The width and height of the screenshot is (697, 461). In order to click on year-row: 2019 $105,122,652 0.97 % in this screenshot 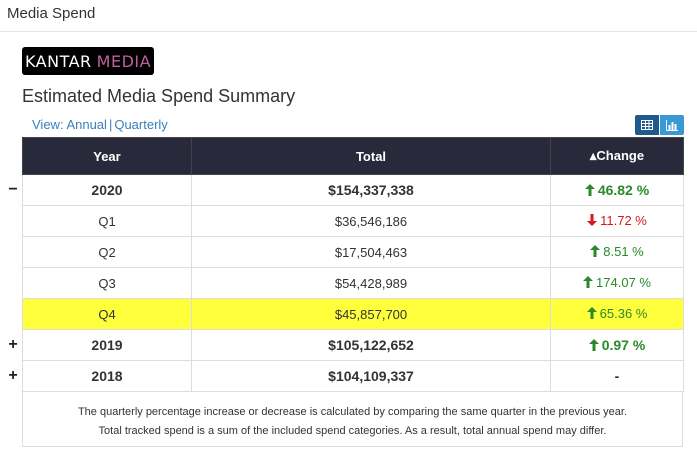, I will do `click(353, 345)`.